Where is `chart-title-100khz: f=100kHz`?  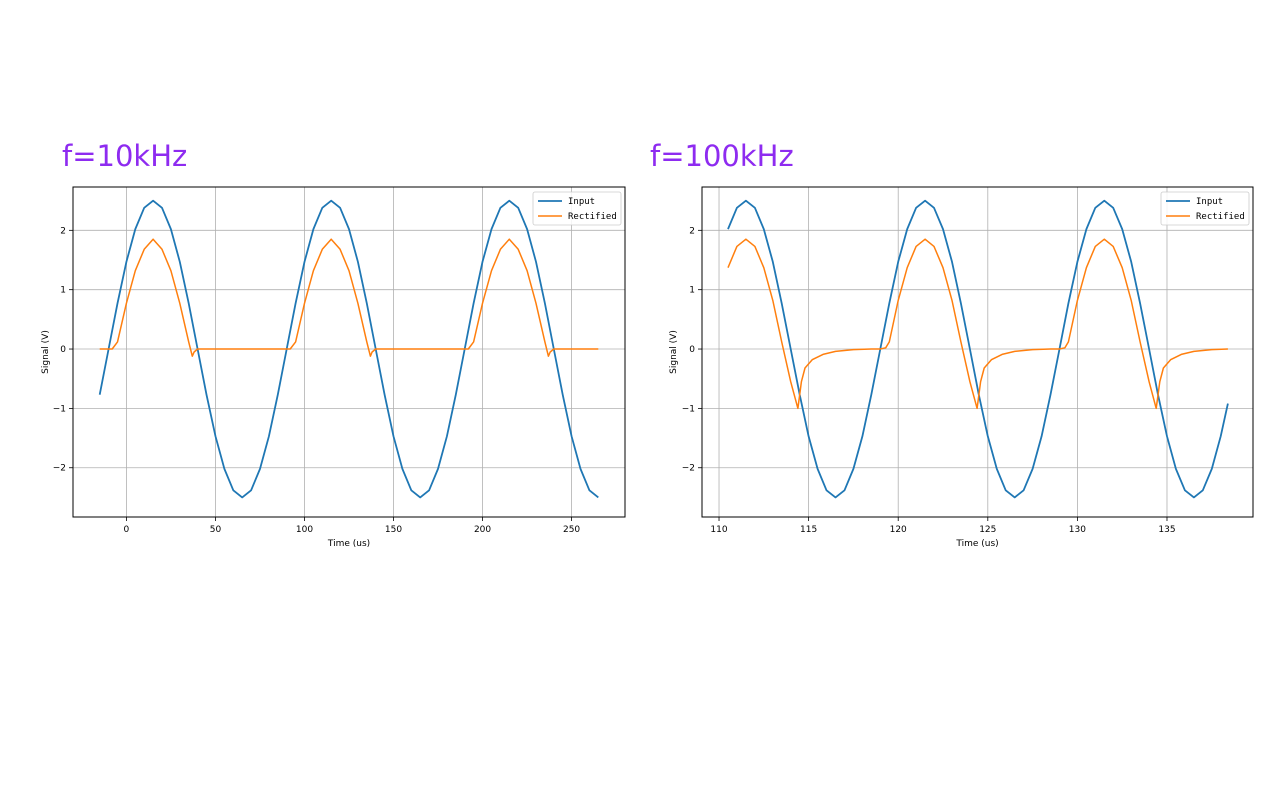
chart-title-100khz: f=100kHz is located at coordinates (722, 156).